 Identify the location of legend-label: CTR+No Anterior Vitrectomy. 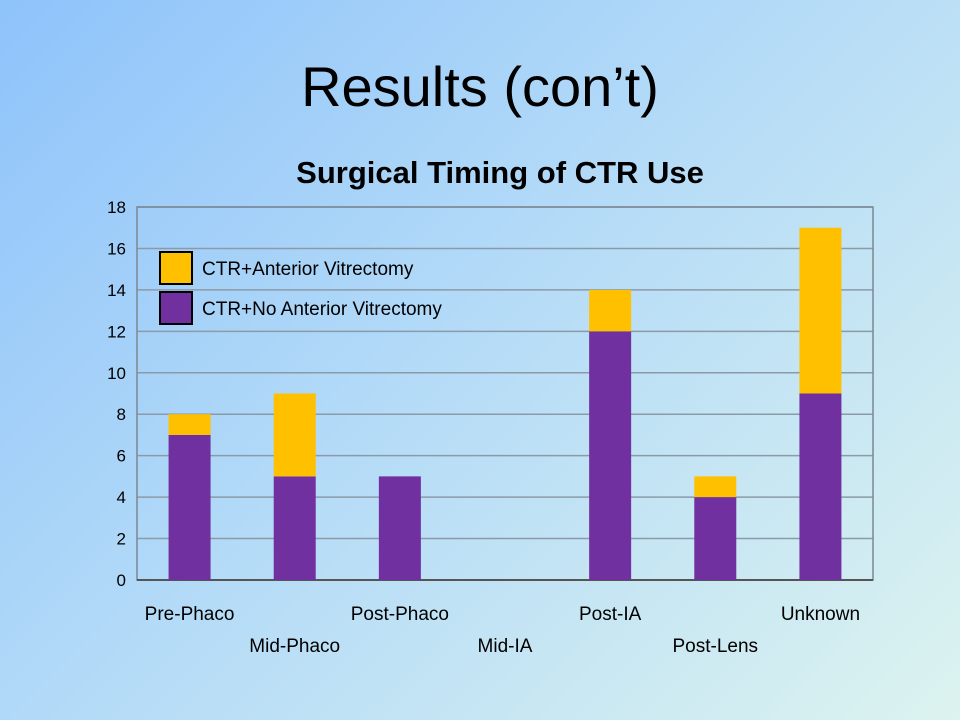
(322, 309).